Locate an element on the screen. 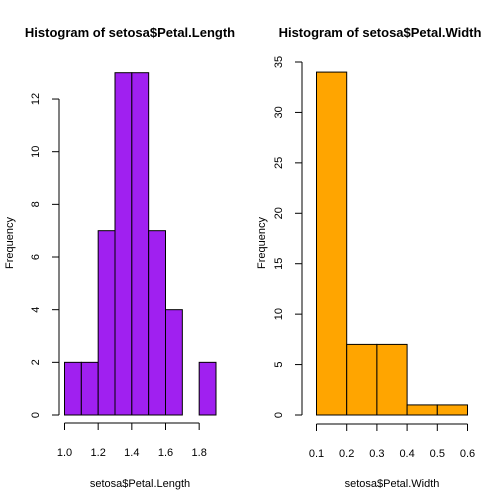 Image resolution: width=504 pixels, height=504 pixels. chart-title: Histogram of setosa$Petal.Length is located at coordinates (130, 32).